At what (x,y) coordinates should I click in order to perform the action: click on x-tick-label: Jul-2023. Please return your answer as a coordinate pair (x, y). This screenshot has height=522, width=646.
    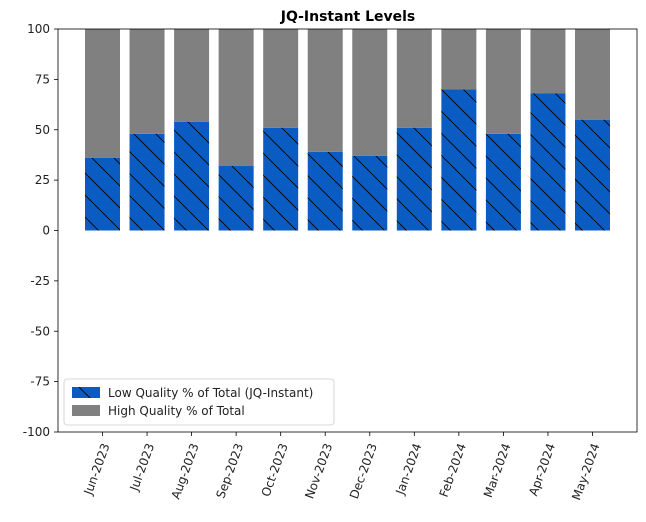
    Looking at the image, I should click on (142, 467).